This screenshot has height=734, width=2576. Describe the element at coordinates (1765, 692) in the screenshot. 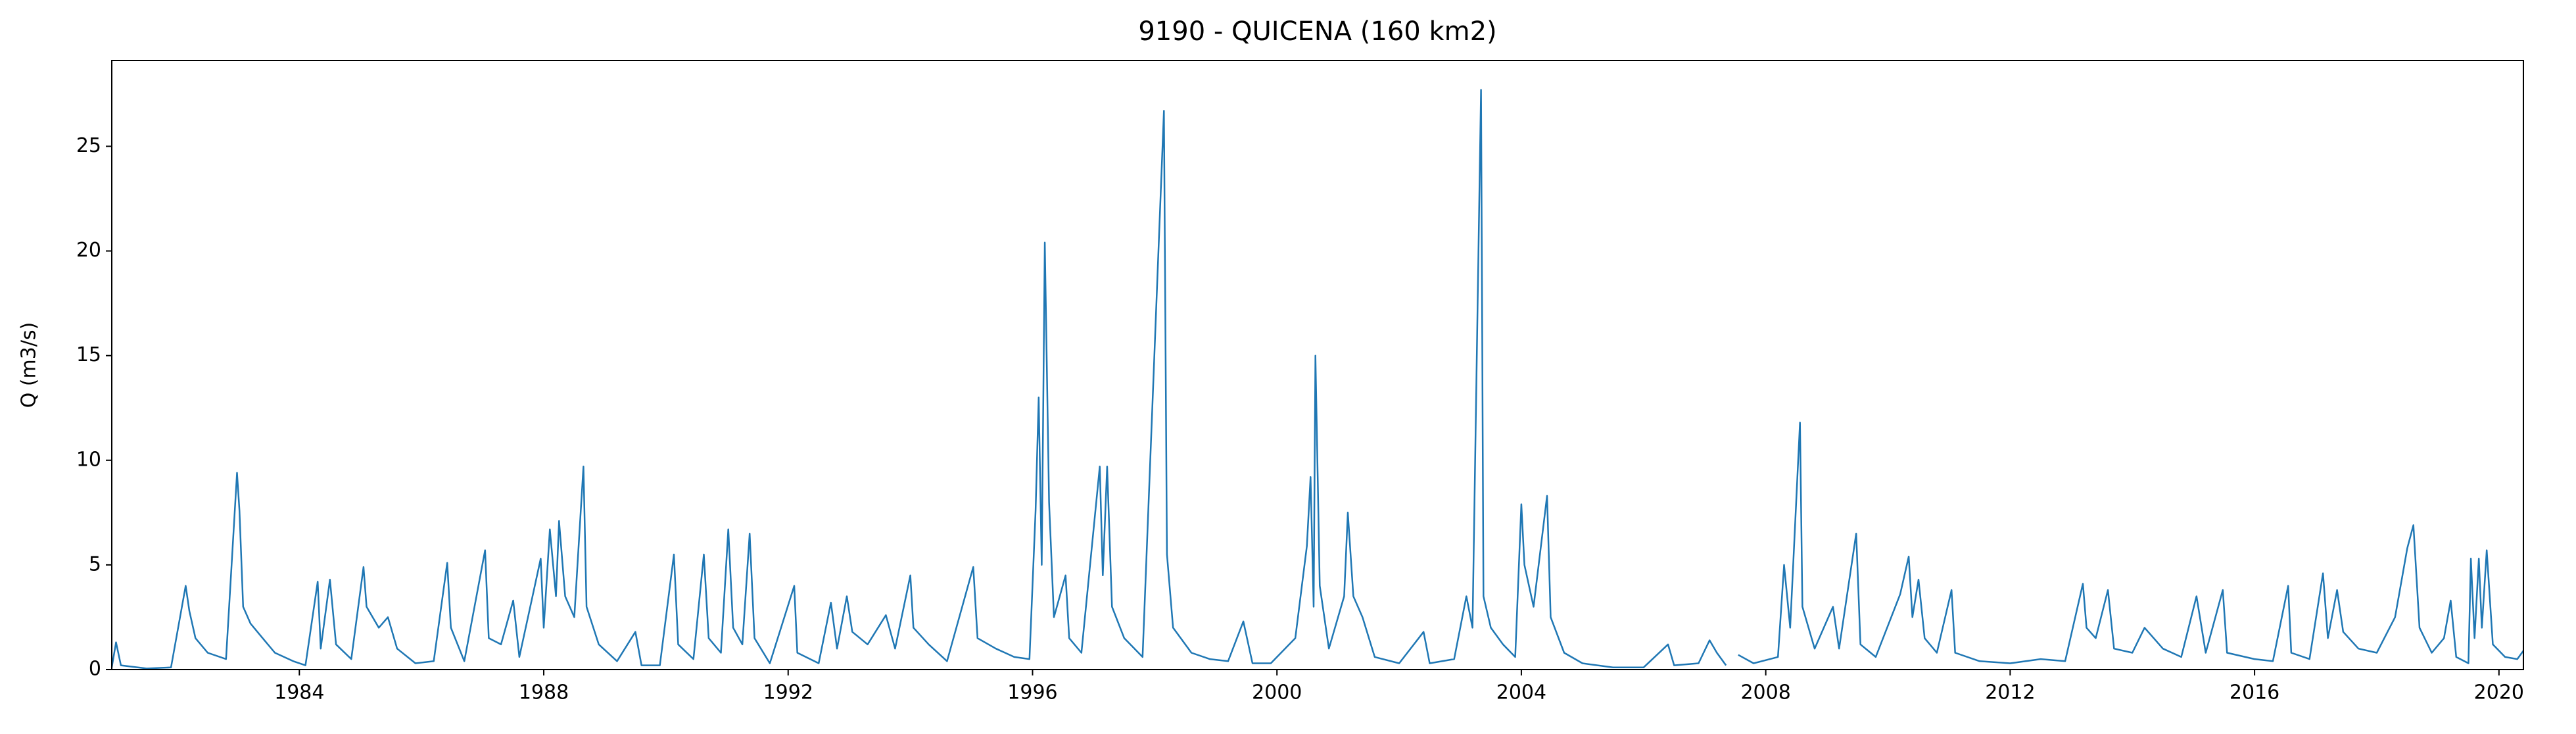

I see `x-tick-label: 2008` at that location.